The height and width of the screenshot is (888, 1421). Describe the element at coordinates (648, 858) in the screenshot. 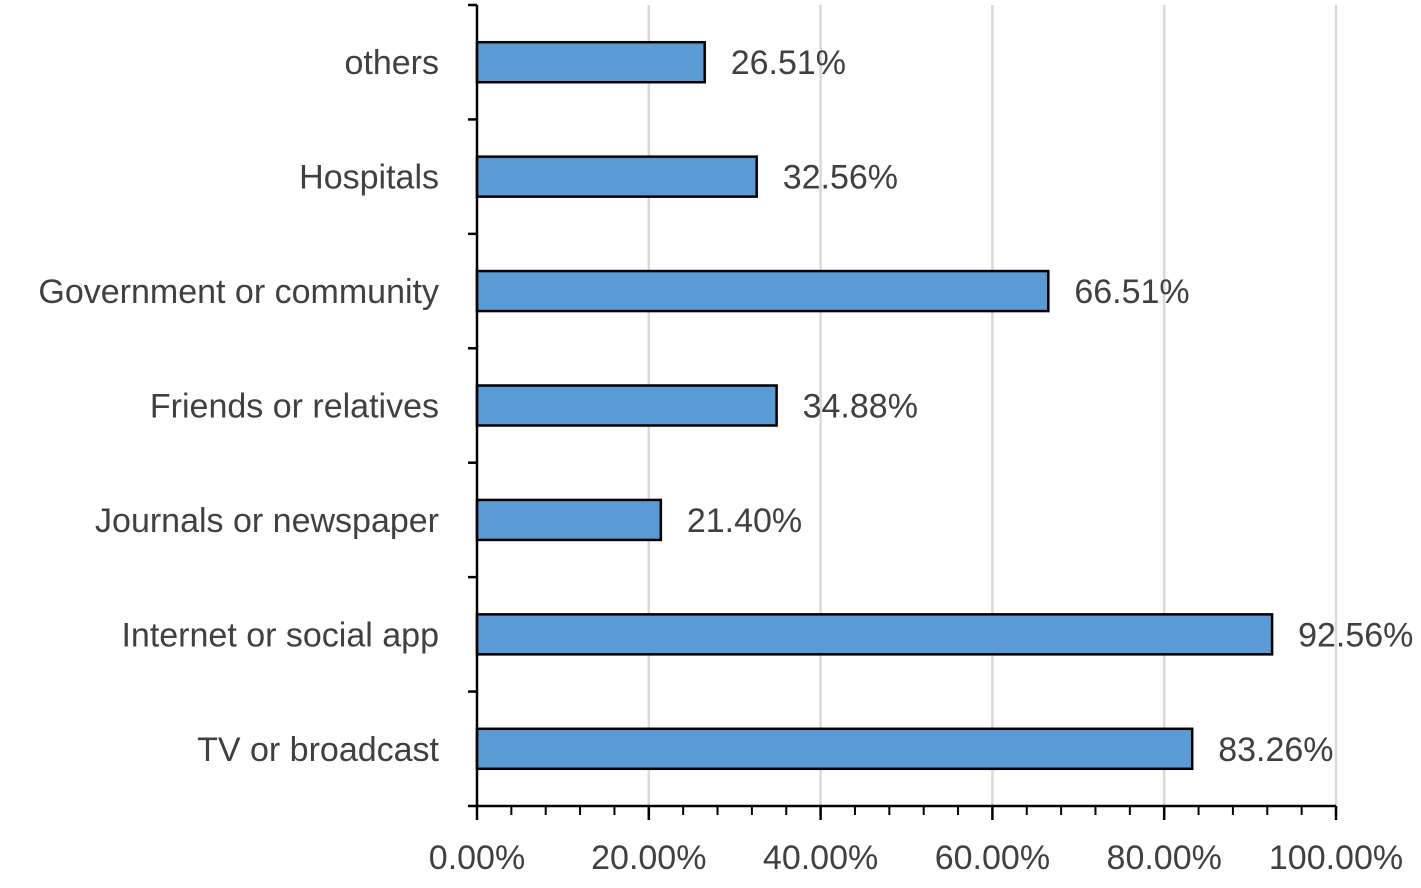

I see `x-tick-label-1: 20.00%` at that location.